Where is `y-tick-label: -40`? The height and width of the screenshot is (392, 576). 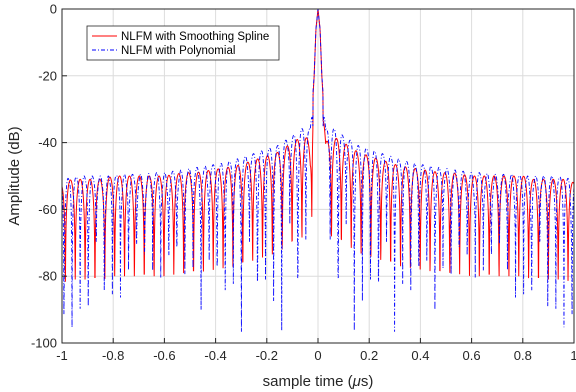 y-tick-label: -40 is located at coordinates (47, 142).